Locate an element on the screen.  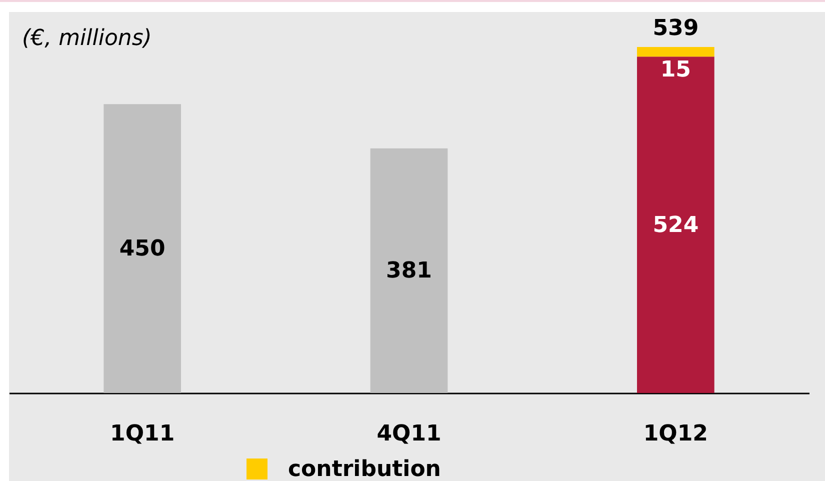
total-label: 539 is located at coordinates (675, 28).